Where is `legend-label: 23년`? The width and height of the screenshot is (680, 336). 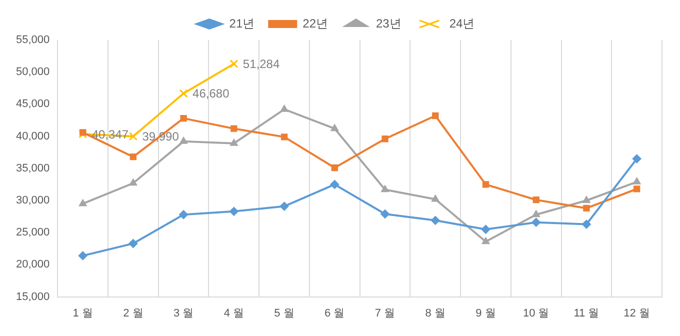
legend-label: 23년 is located at coordinates (389, 23).